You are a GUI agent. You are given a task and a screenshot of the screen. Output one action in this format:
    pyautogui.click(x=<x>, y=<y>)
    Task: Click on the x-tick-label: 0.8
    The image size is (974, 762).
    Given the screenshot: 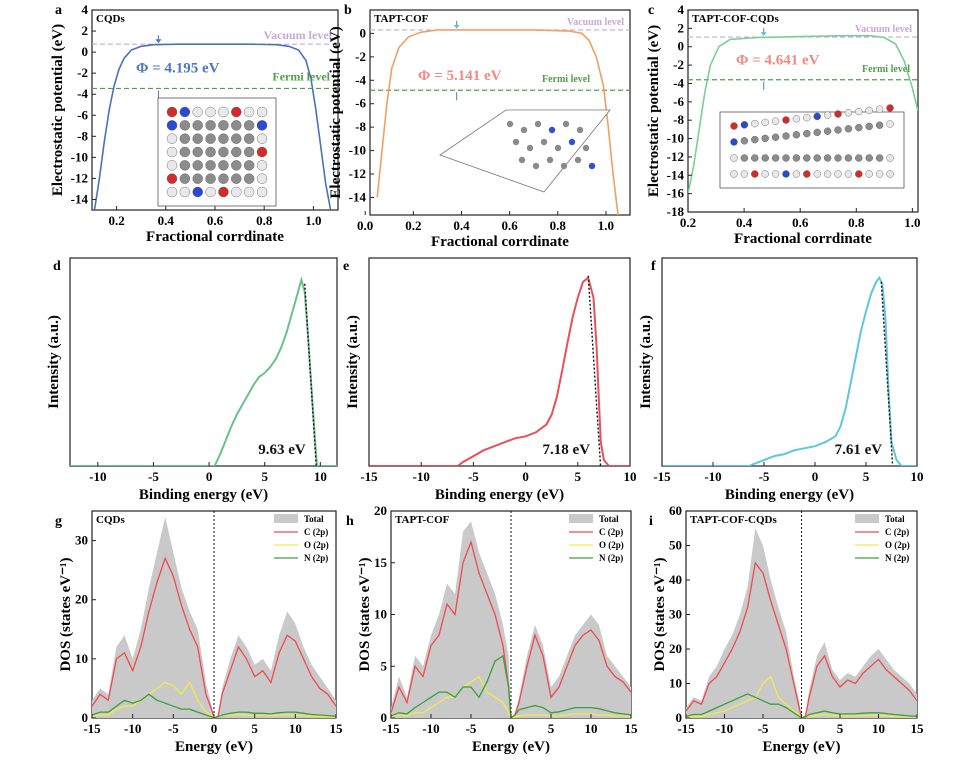 What is the action you would take?
    pyautogui.click(x=264, y=220)
    